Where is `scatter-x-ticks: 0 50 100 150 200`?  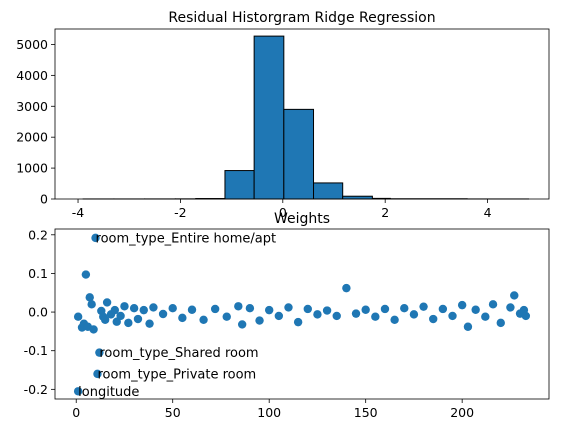
scatter-x-ticks: 0 50 100 150 200 is located at coordinates (273, 409).